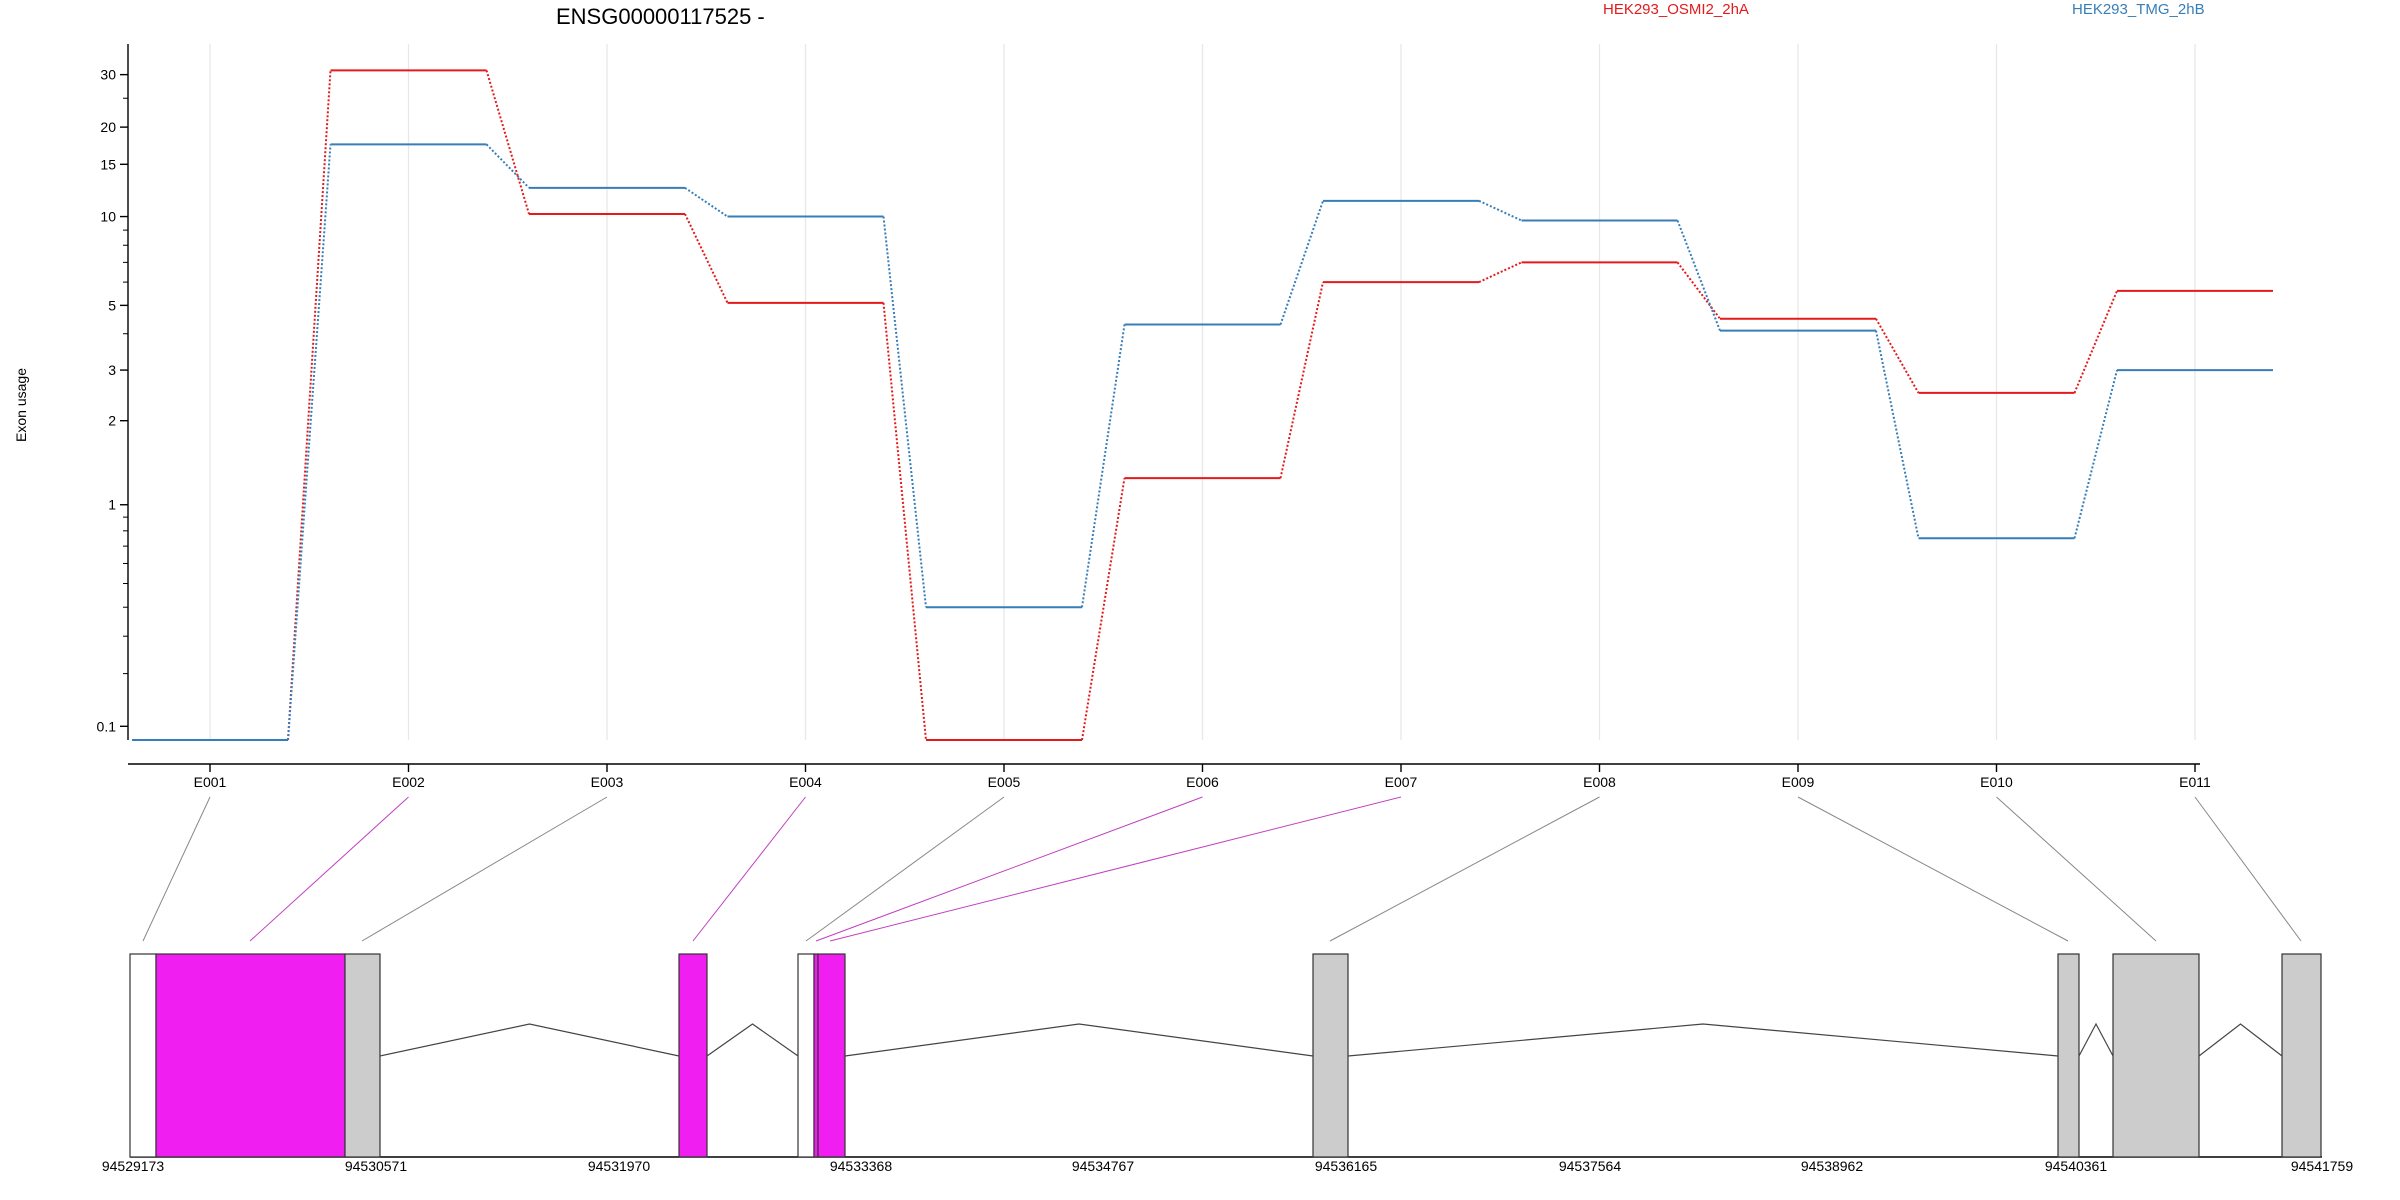  Describe the element at coordinates (1599, 782) in the screenshot. I see `x-tick-label-e008: E008` at that location.